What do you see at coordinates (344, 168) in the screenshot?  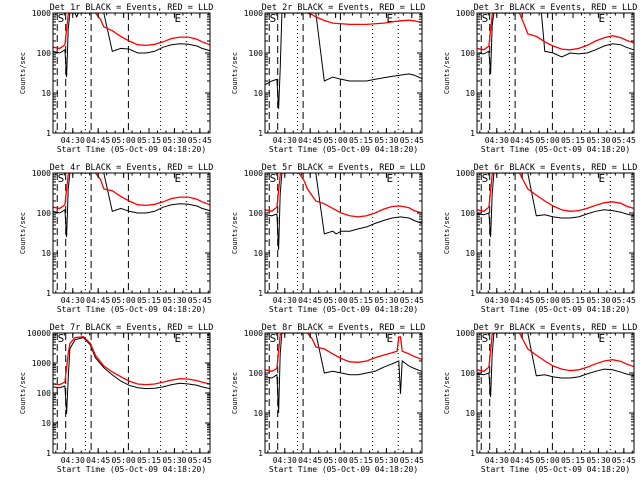 I see `panel-title: Det 5r BLACK = Events, RED = LLD` at bounding box center [344, 168].